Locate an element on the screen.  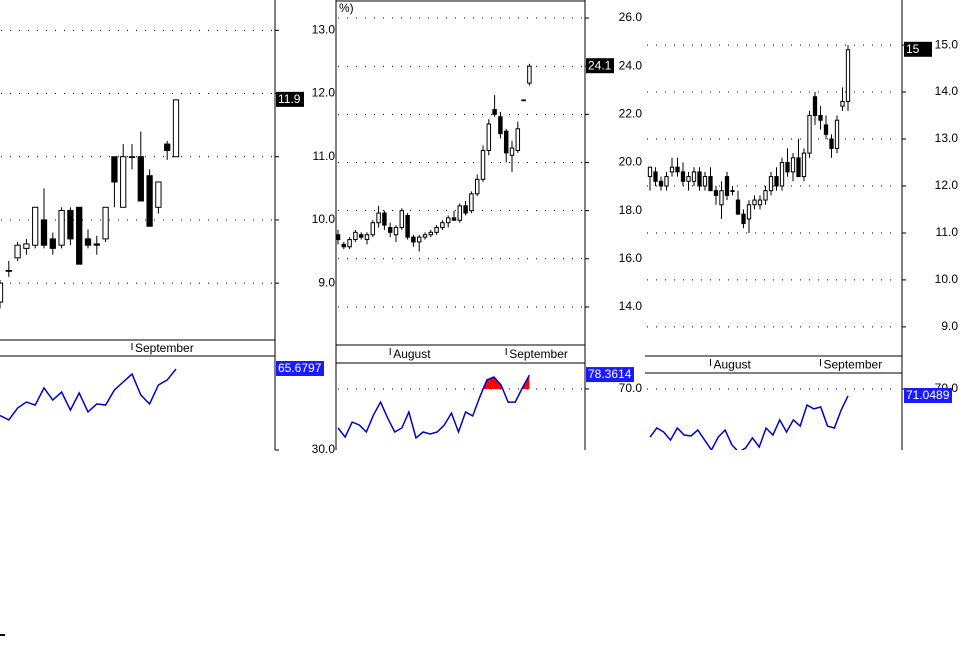
overbought-fill is located at coordinates (434, 382).